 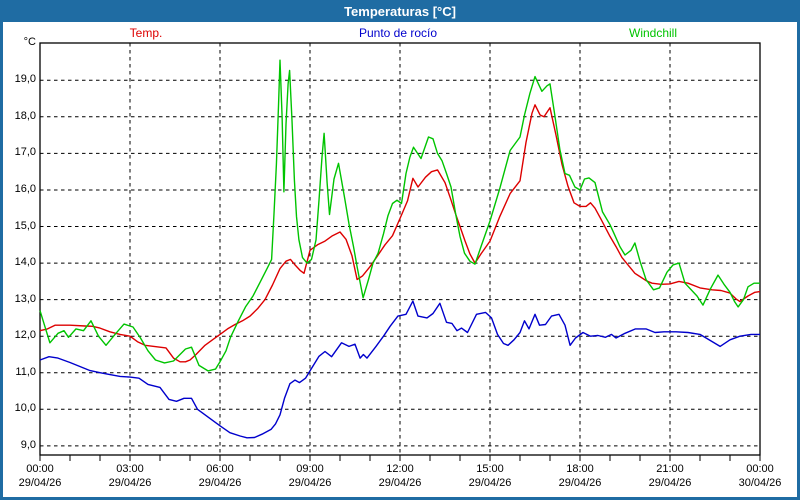 I want to click on y-tick-label: 19,0, so click(x=25, y=79).